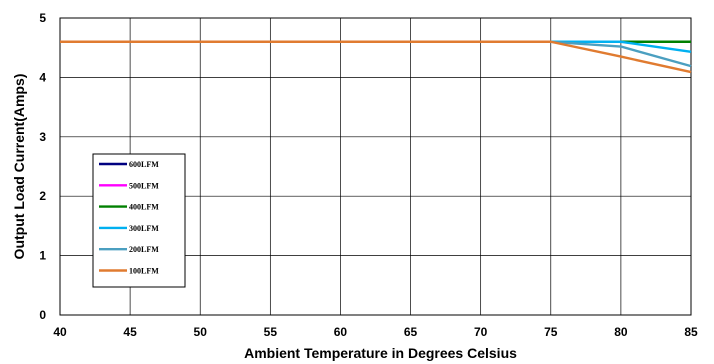  Describe the element at coordinates (376, 54) in the screenshot. I see `series-line-200lfm` at that location.